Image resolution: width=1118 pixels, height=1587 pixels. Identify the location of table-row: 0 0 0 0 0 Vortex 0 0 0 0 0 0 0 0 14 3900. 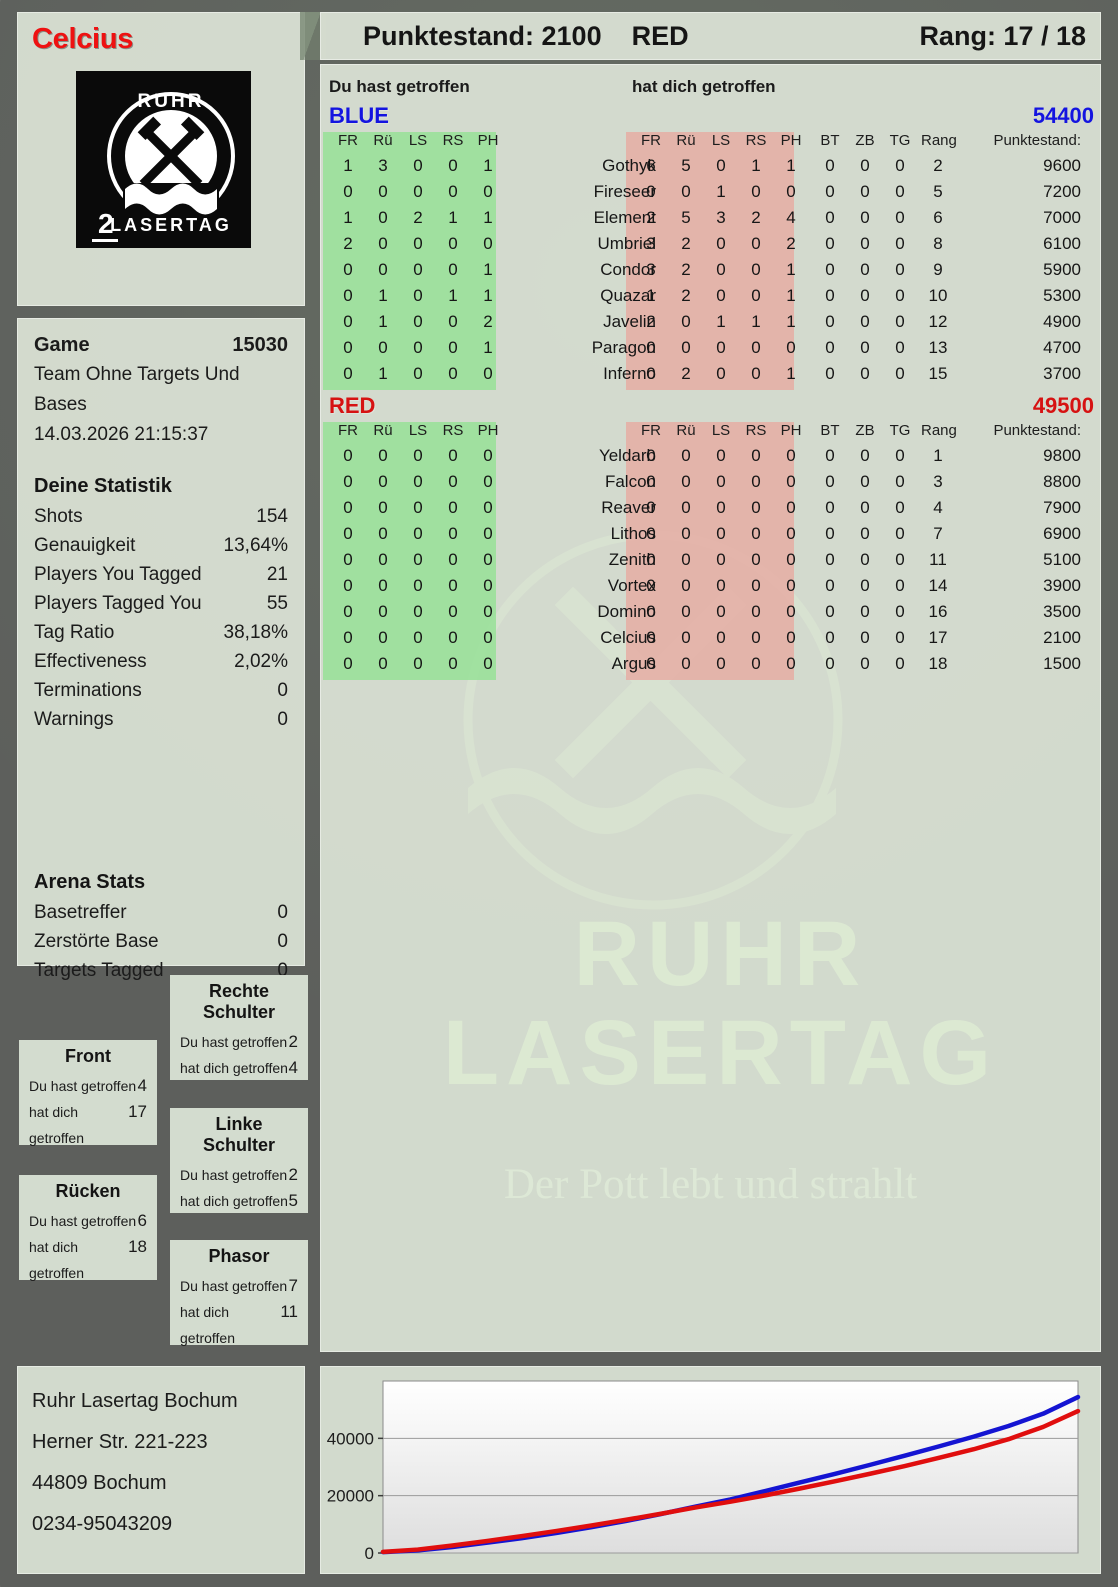
(711, 589).